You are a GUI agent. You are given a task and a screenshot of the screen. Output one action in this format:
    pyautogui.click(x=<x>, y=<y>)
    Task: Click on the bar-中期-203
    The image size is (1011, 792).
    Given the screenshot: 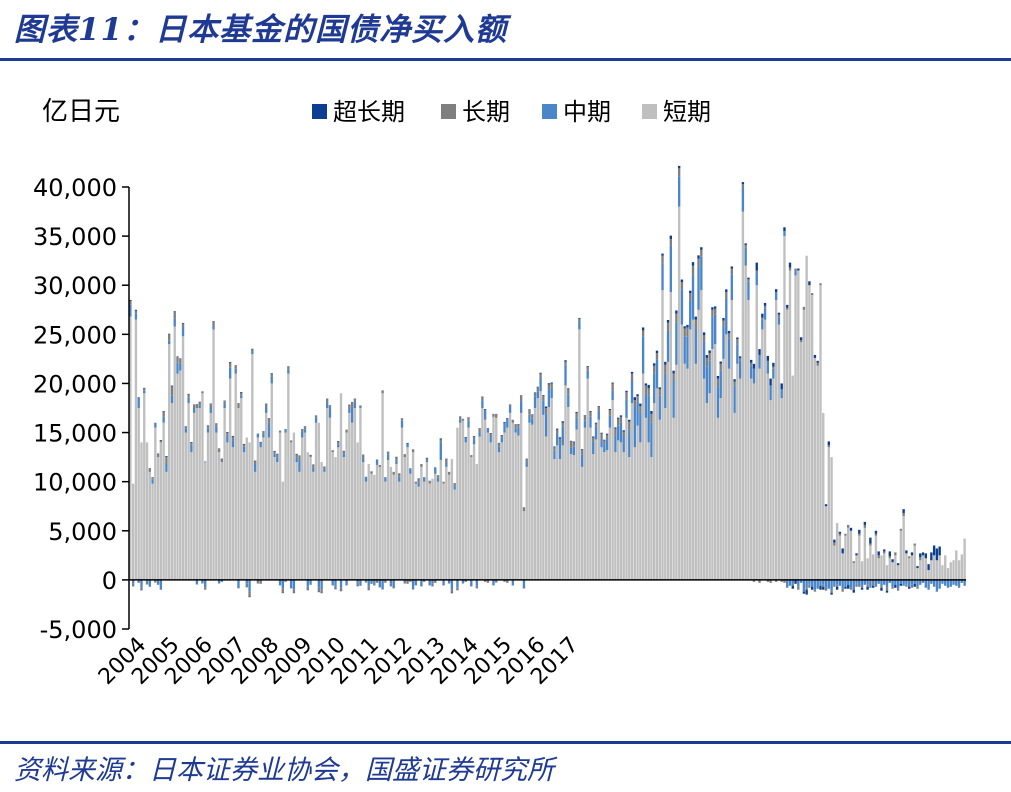 What is the action you would take?
    pyautogui.click(x=693, y=297)
    